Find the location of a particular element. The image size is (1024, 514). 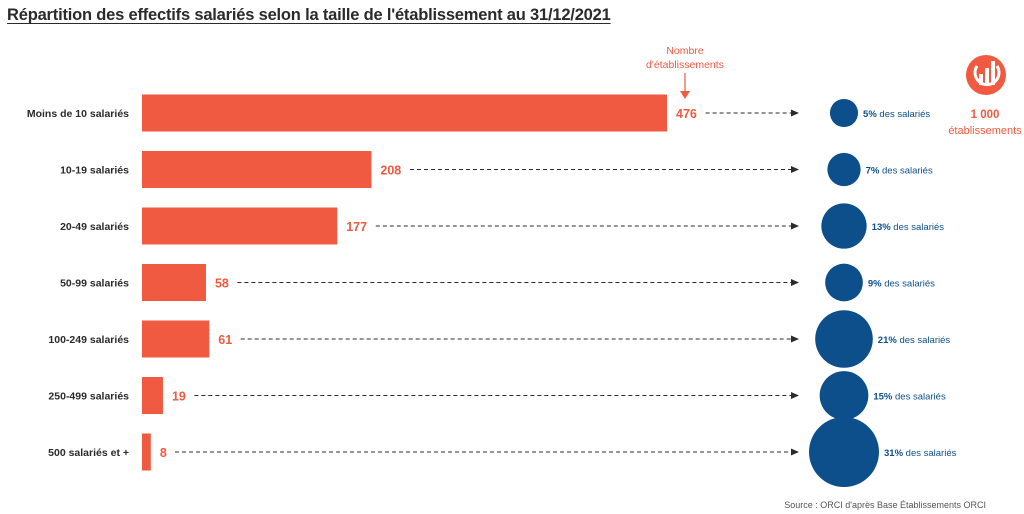

share-label: 13% des salariés is located at coordinates (908, 227).